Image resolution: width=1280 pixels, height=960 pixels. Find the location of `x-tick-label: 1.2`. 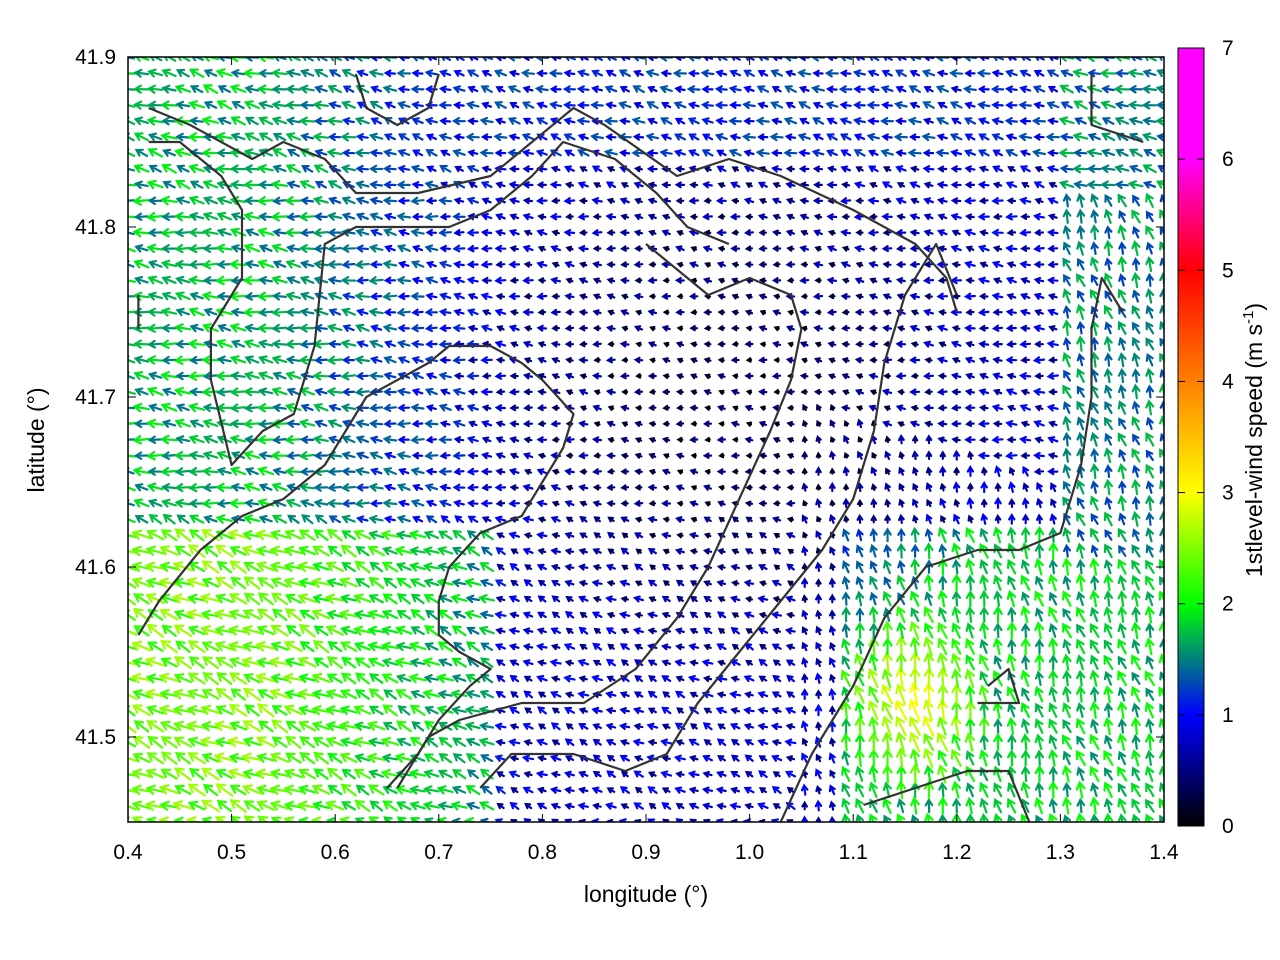

x-tick-label: 1.2 is located at coordinates (956, 852).